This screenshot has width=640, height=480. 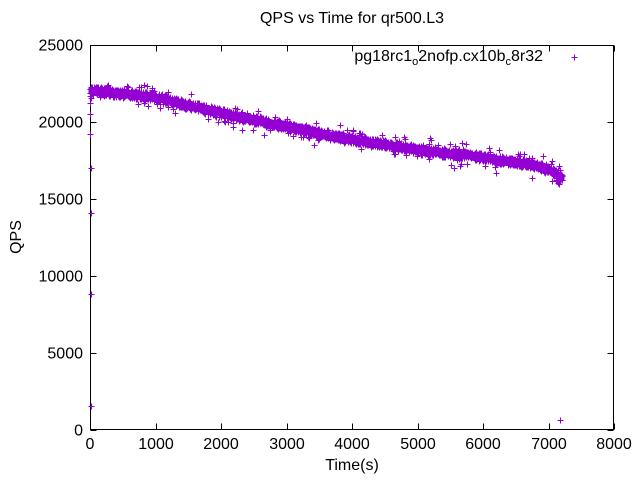 I want to click on x-tick-label: 8000, so click(x=614, y=444).